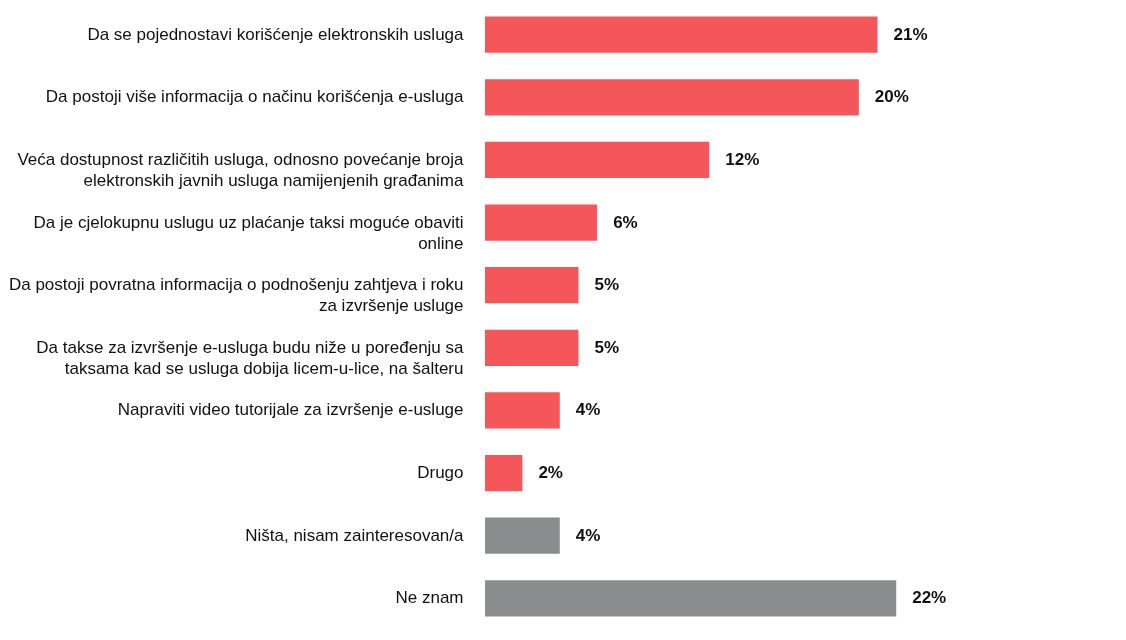  I want to click on y-tick-label: Da takse za izvršenje e-usluga budu niže u poređenju sa taksama kad se usluga dobija licem-u-lice, na šalteru, so click(250, 357).